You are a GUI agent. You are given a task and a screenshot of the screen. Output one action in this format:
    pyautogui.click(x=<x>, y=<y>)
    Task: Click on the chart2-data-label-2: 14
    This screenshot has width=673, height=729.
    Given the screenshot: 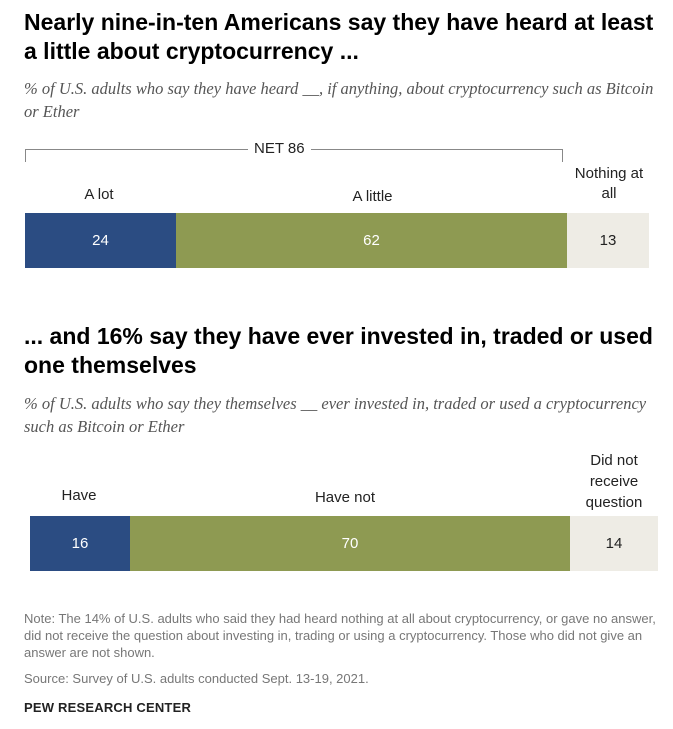 What is the action you would take?
    pyautogui.click(x=614, y=543)
    